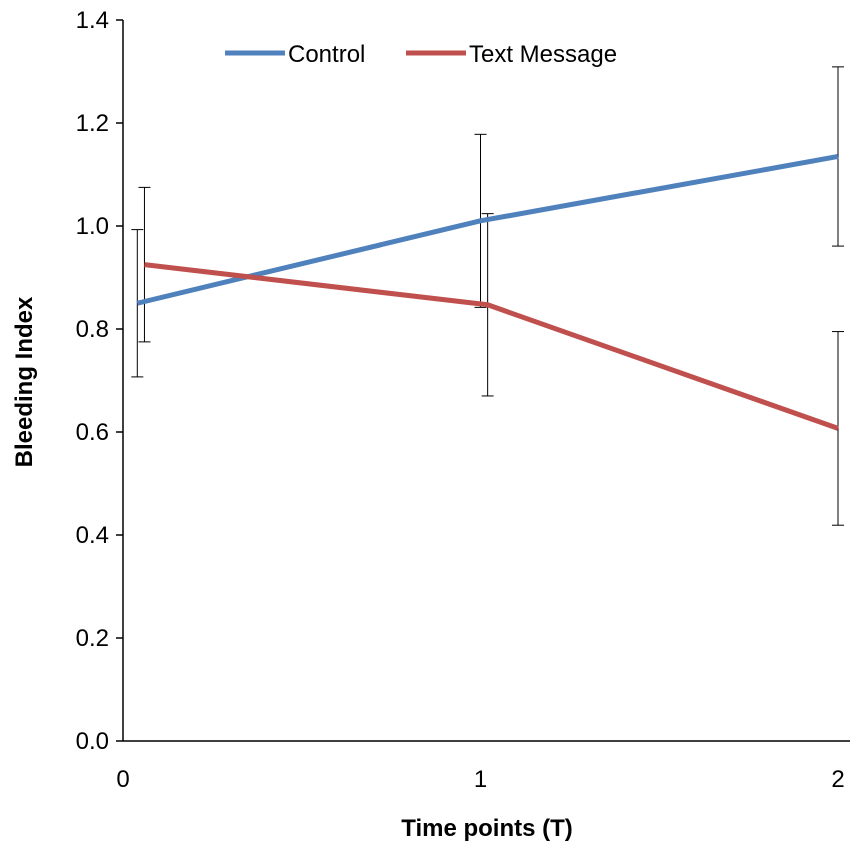  Describe the element at coordinates (92, 226) in the screenshot. I see `y-tick-label: 1.0` at that location.